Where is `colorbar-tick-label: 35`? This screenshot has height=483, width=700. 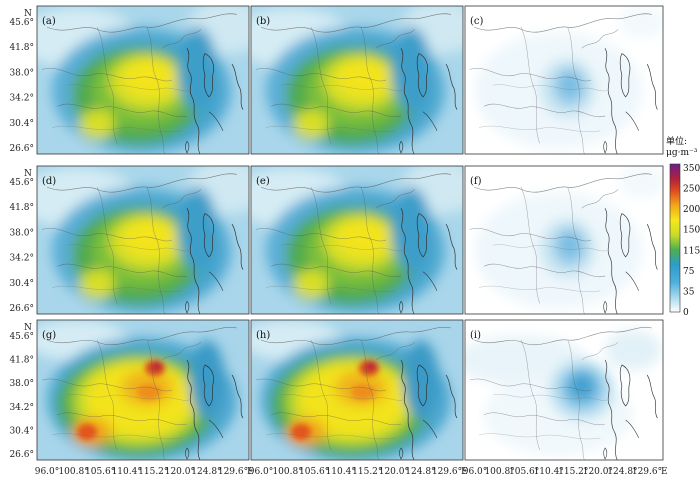
colorbar-tick-label: 35 is located at coordinates (689, 292).